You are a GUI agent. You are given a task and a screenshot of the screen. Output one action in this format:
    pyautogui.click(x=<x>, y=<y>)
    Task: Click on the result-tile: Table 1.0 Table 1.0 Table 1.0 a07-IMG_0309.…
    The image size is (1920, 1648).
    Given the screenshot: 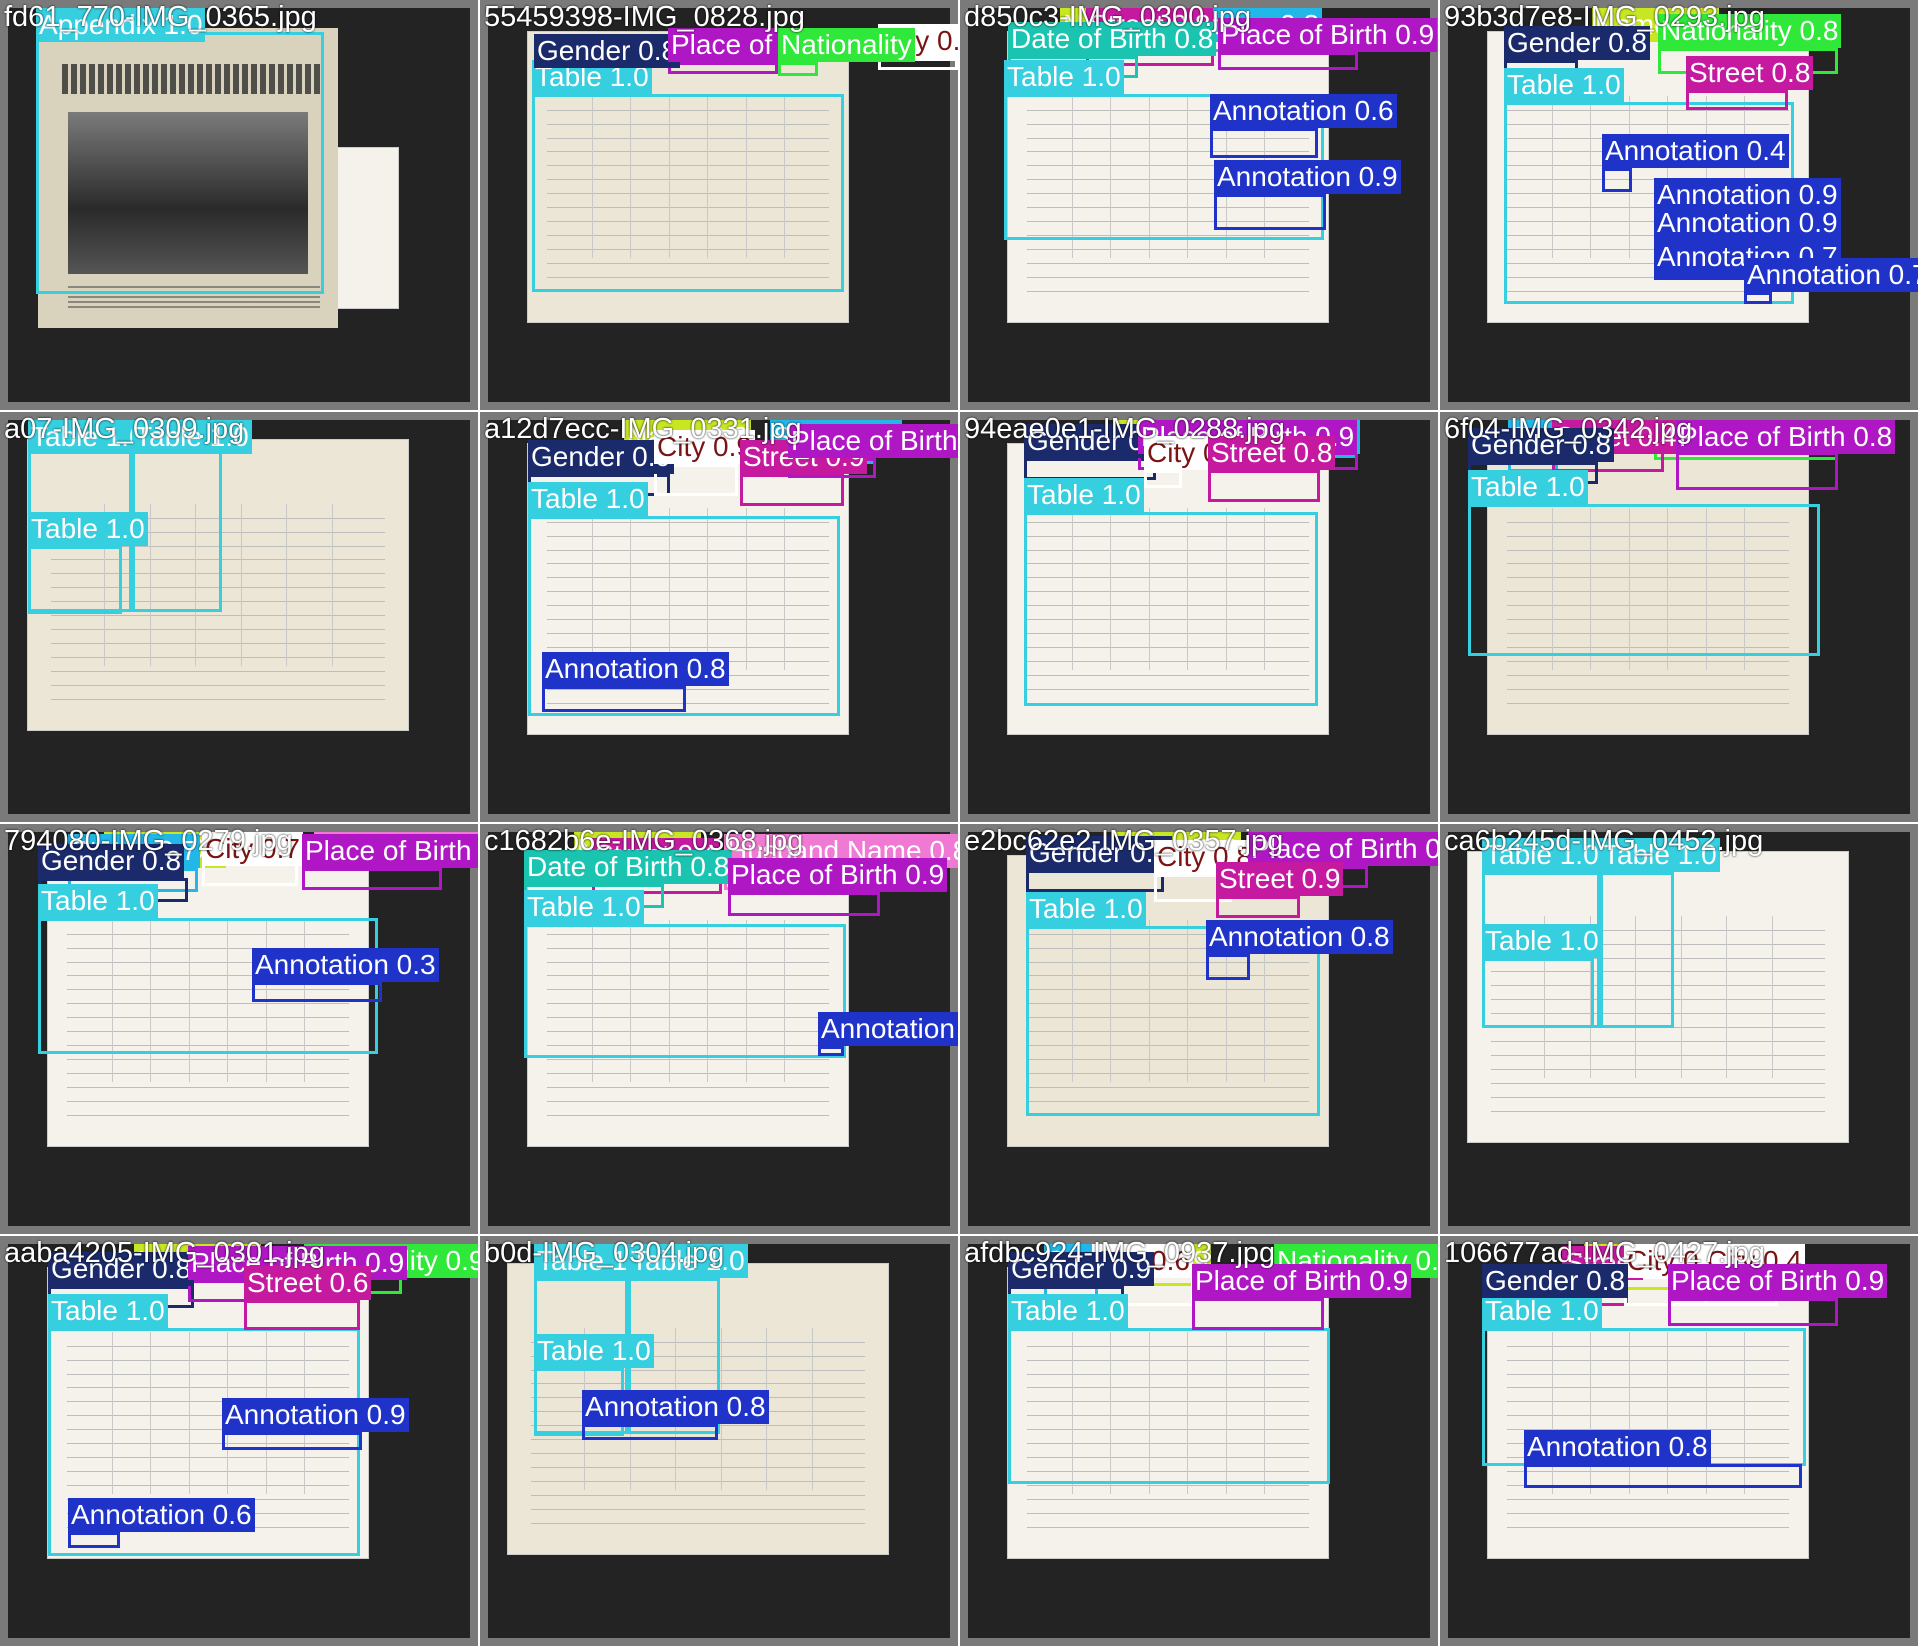 What is the action you would take?
    pyautogui.click(x=240, y=618)
    